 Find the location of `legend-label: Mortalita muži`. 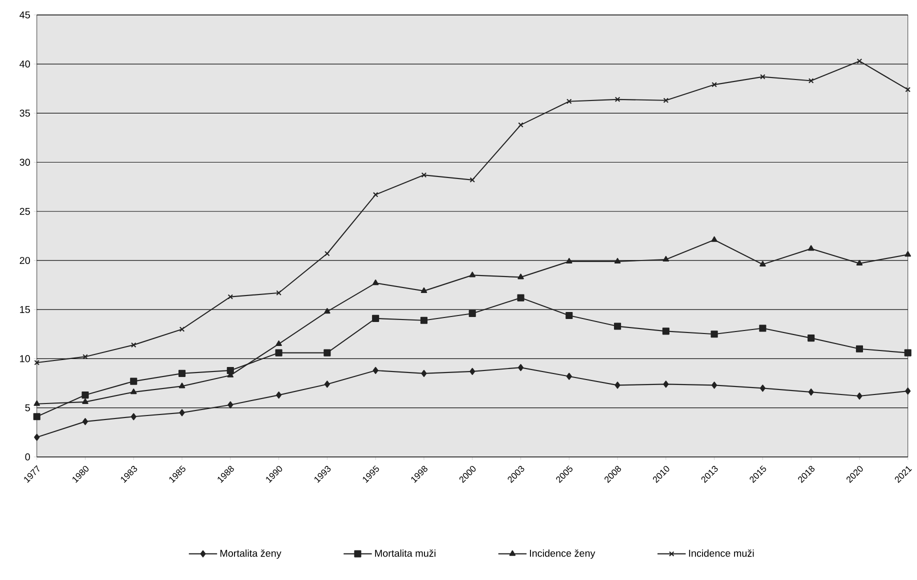

legend-label: Mortalita muži is located at coordinates (405, 553).